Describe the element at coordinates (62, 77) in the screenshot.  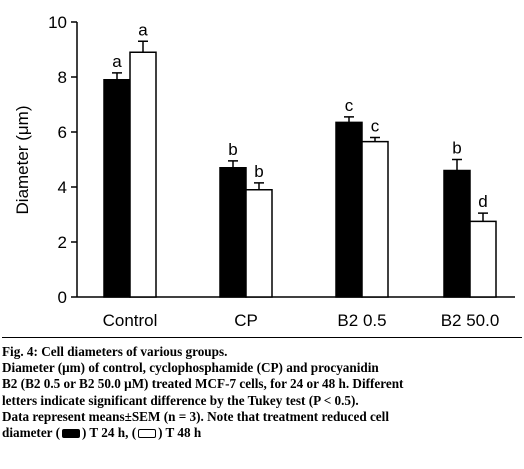
I see `y-tick-label-4: 8` at that location.